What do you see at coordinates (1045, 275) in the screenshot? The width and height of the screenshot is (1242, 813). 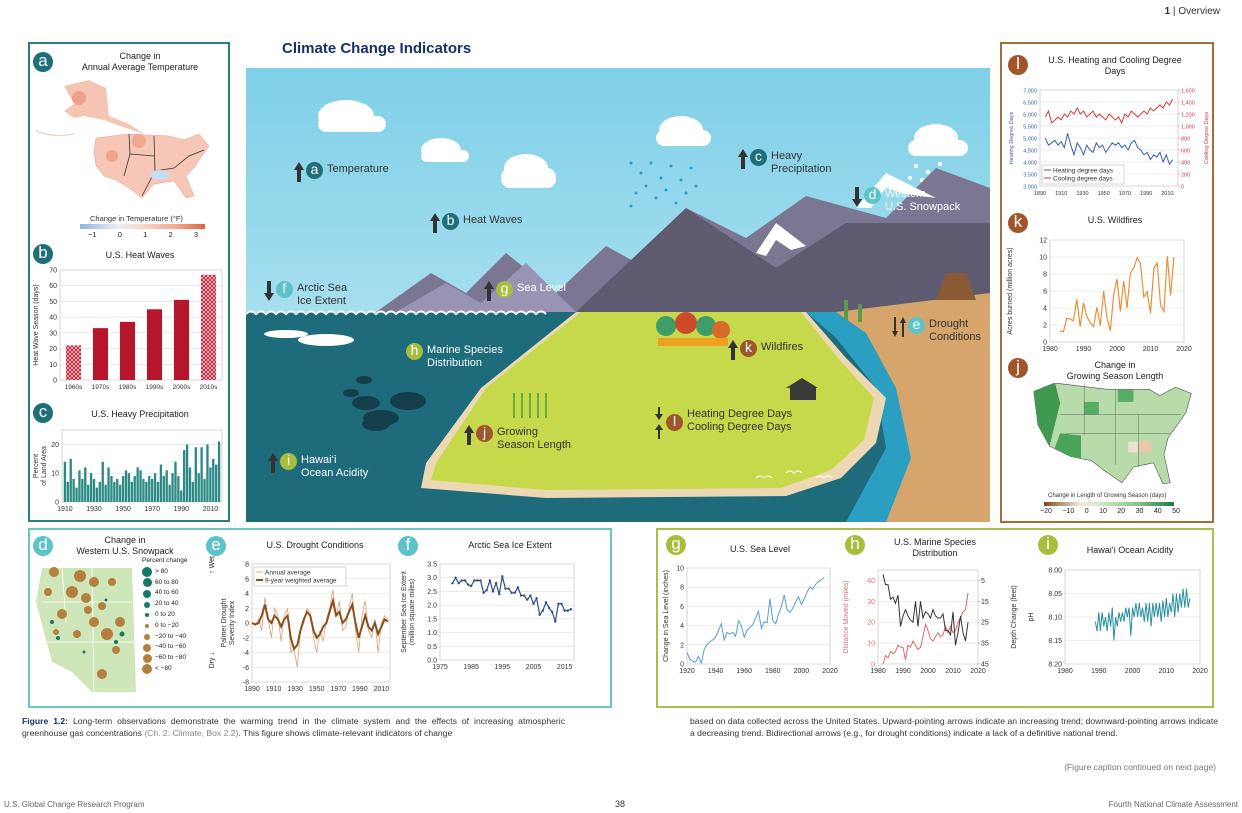 I see `y-tick-label: 8` at bounding box center [1045, 275].